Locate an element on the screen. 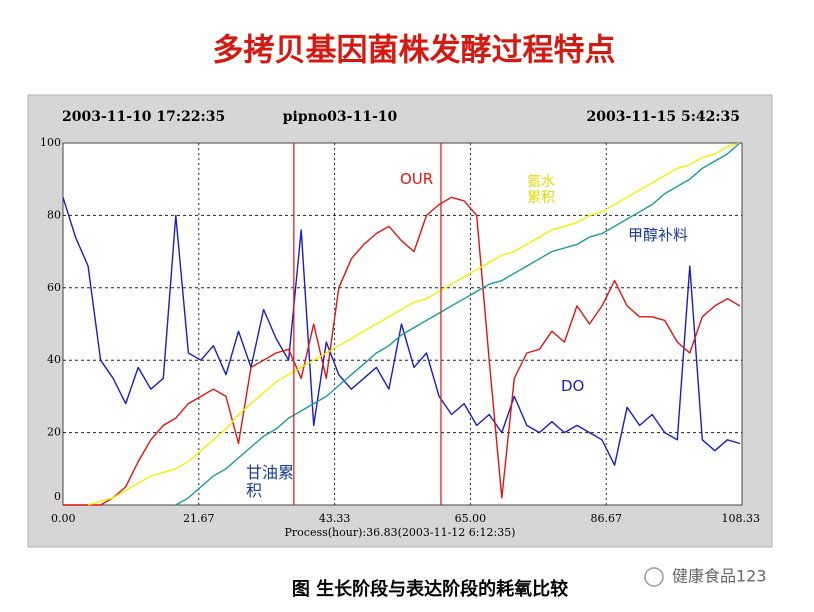  header-right: 2003-11-15 5:42:35 is located at coordinates (663, 117).